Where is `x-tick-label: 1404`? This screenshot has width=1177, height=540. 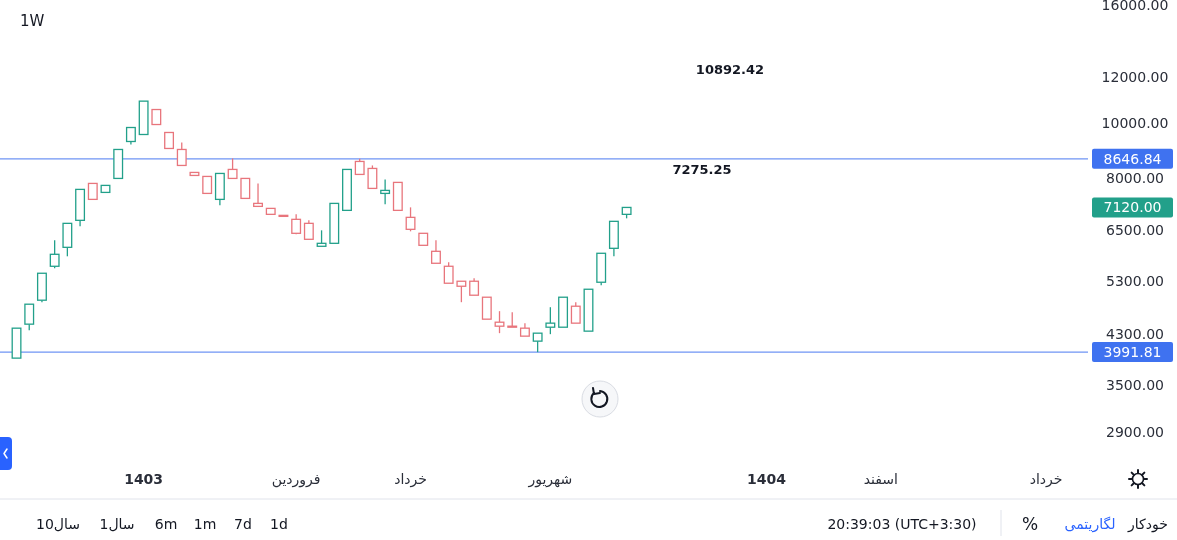
x-tick-label: 1404 is located at coordinates (766, 479).